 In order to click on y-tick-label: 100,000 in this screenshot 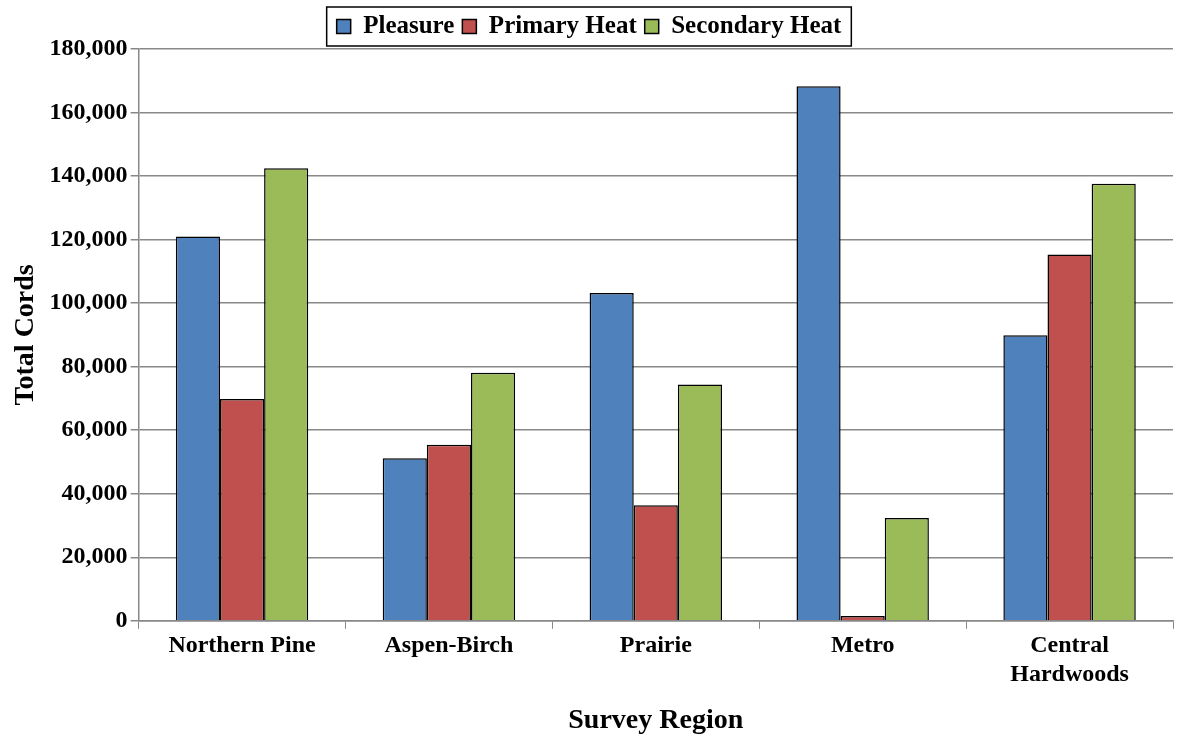, I will do `click(88, 301)`.